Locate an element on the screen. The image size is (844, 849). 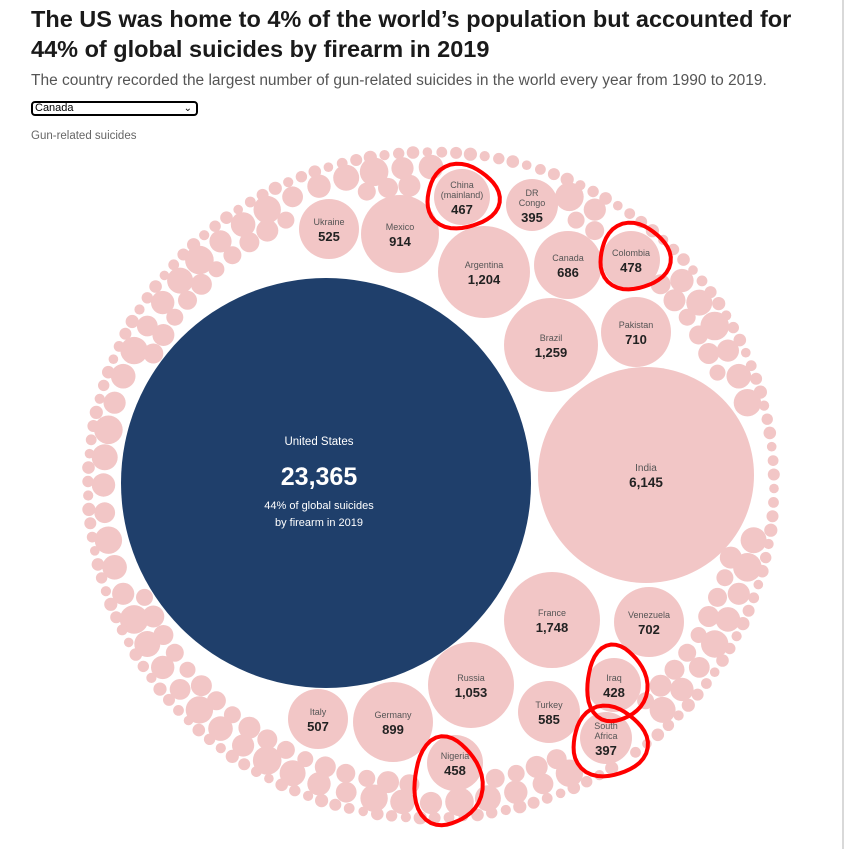
bubble-value-united-states: 23,365 is located at coordinates (319, 477).